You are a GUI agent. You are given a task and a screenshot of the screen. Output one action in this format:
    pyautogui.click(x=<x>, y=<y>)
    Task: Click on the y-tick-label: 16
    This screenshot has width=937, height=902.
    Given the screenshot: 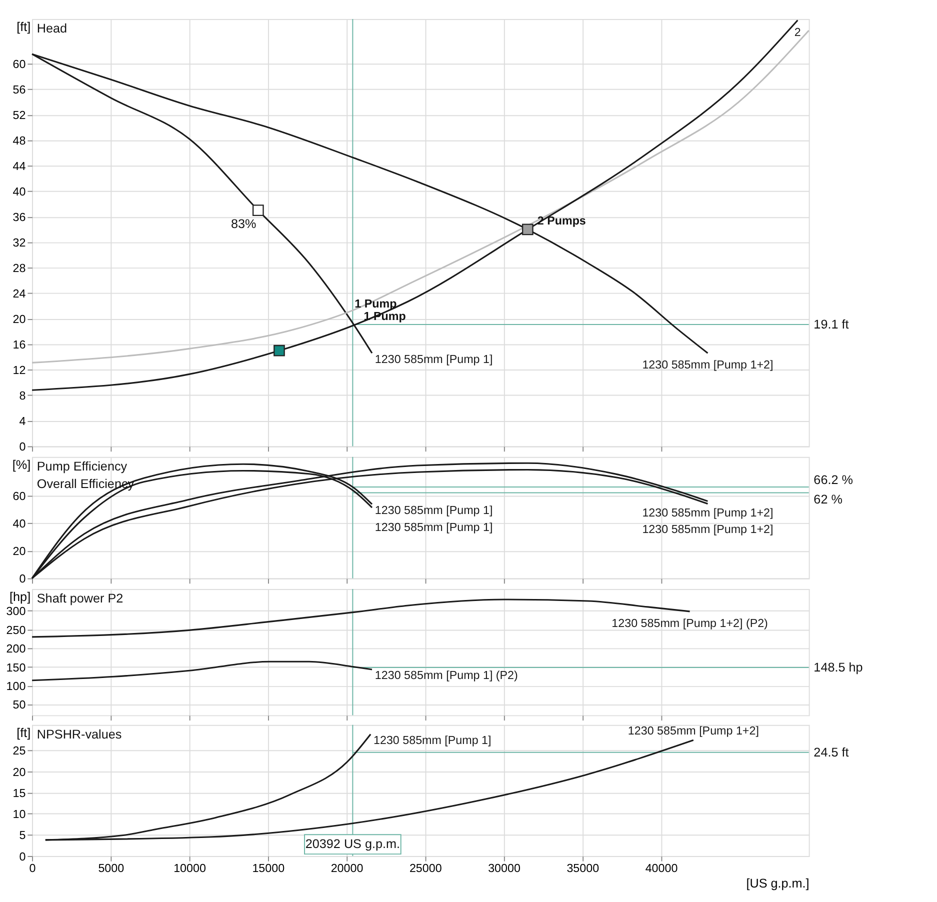 What is the action you would take?
    pyautogui.click(x=19, y=345)
    